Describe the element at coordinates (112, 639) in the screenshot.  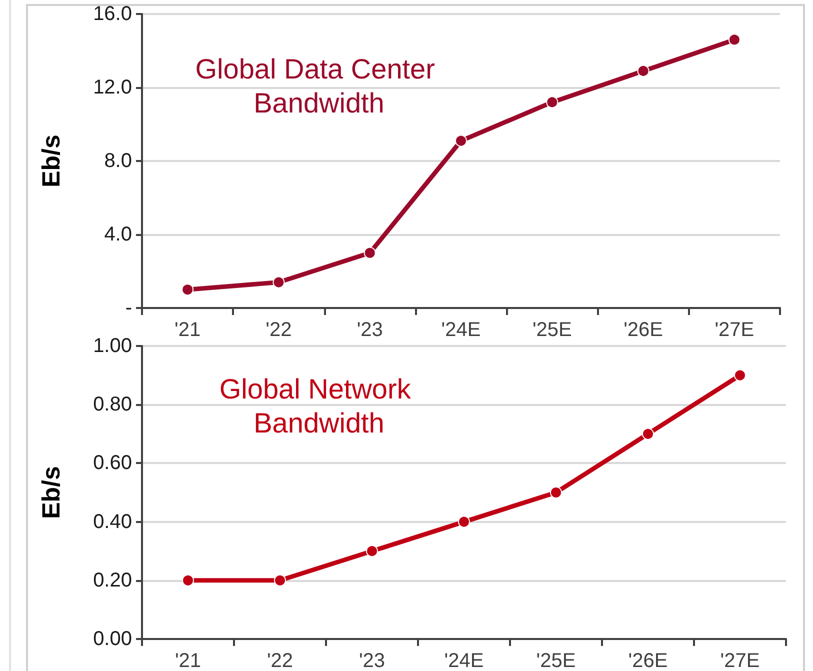
I see `y-tick-label: 0.00` at that location.